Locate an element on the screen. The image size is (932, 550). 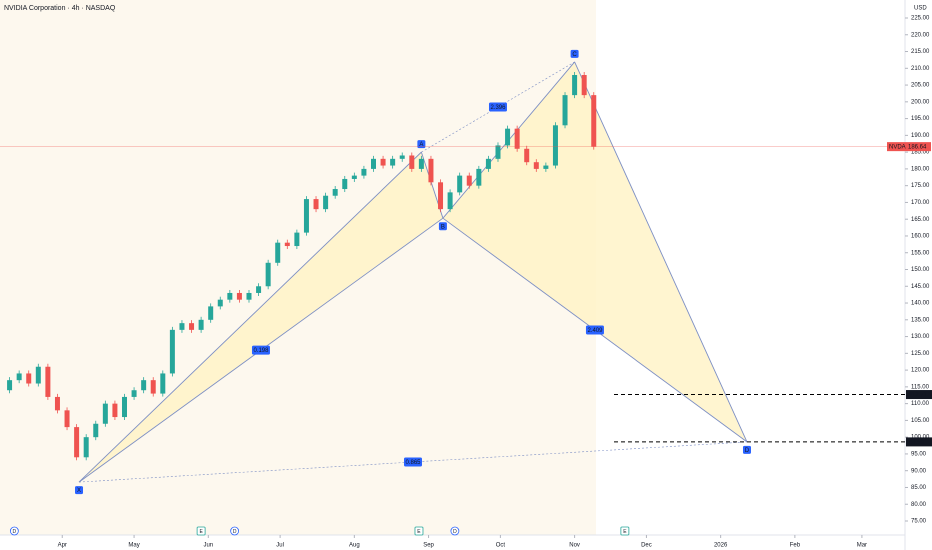
y-tick-label: 150.00 is located at coordinates (920, 270).